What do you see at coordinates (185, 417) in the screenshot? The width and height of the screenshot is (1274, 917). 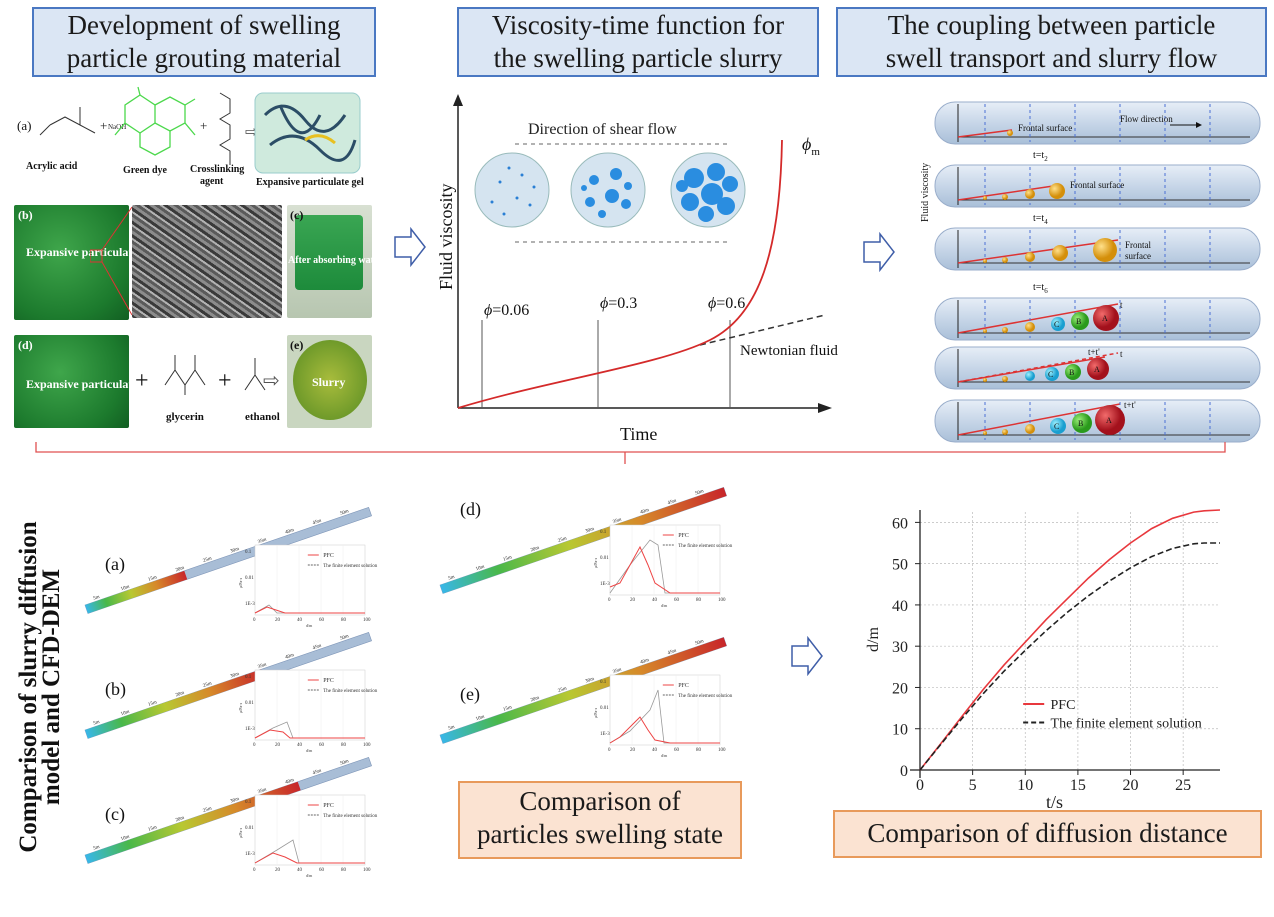 I see `glycerin-label: glycerin` at bounding box center [185, 417].